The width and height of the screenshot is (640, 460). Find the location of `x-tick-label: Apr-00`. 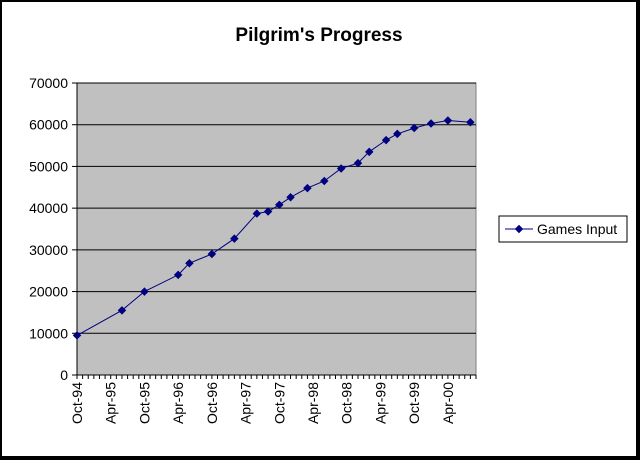

x-tick-label: Apr-00 is located at coordinates (448, 403).